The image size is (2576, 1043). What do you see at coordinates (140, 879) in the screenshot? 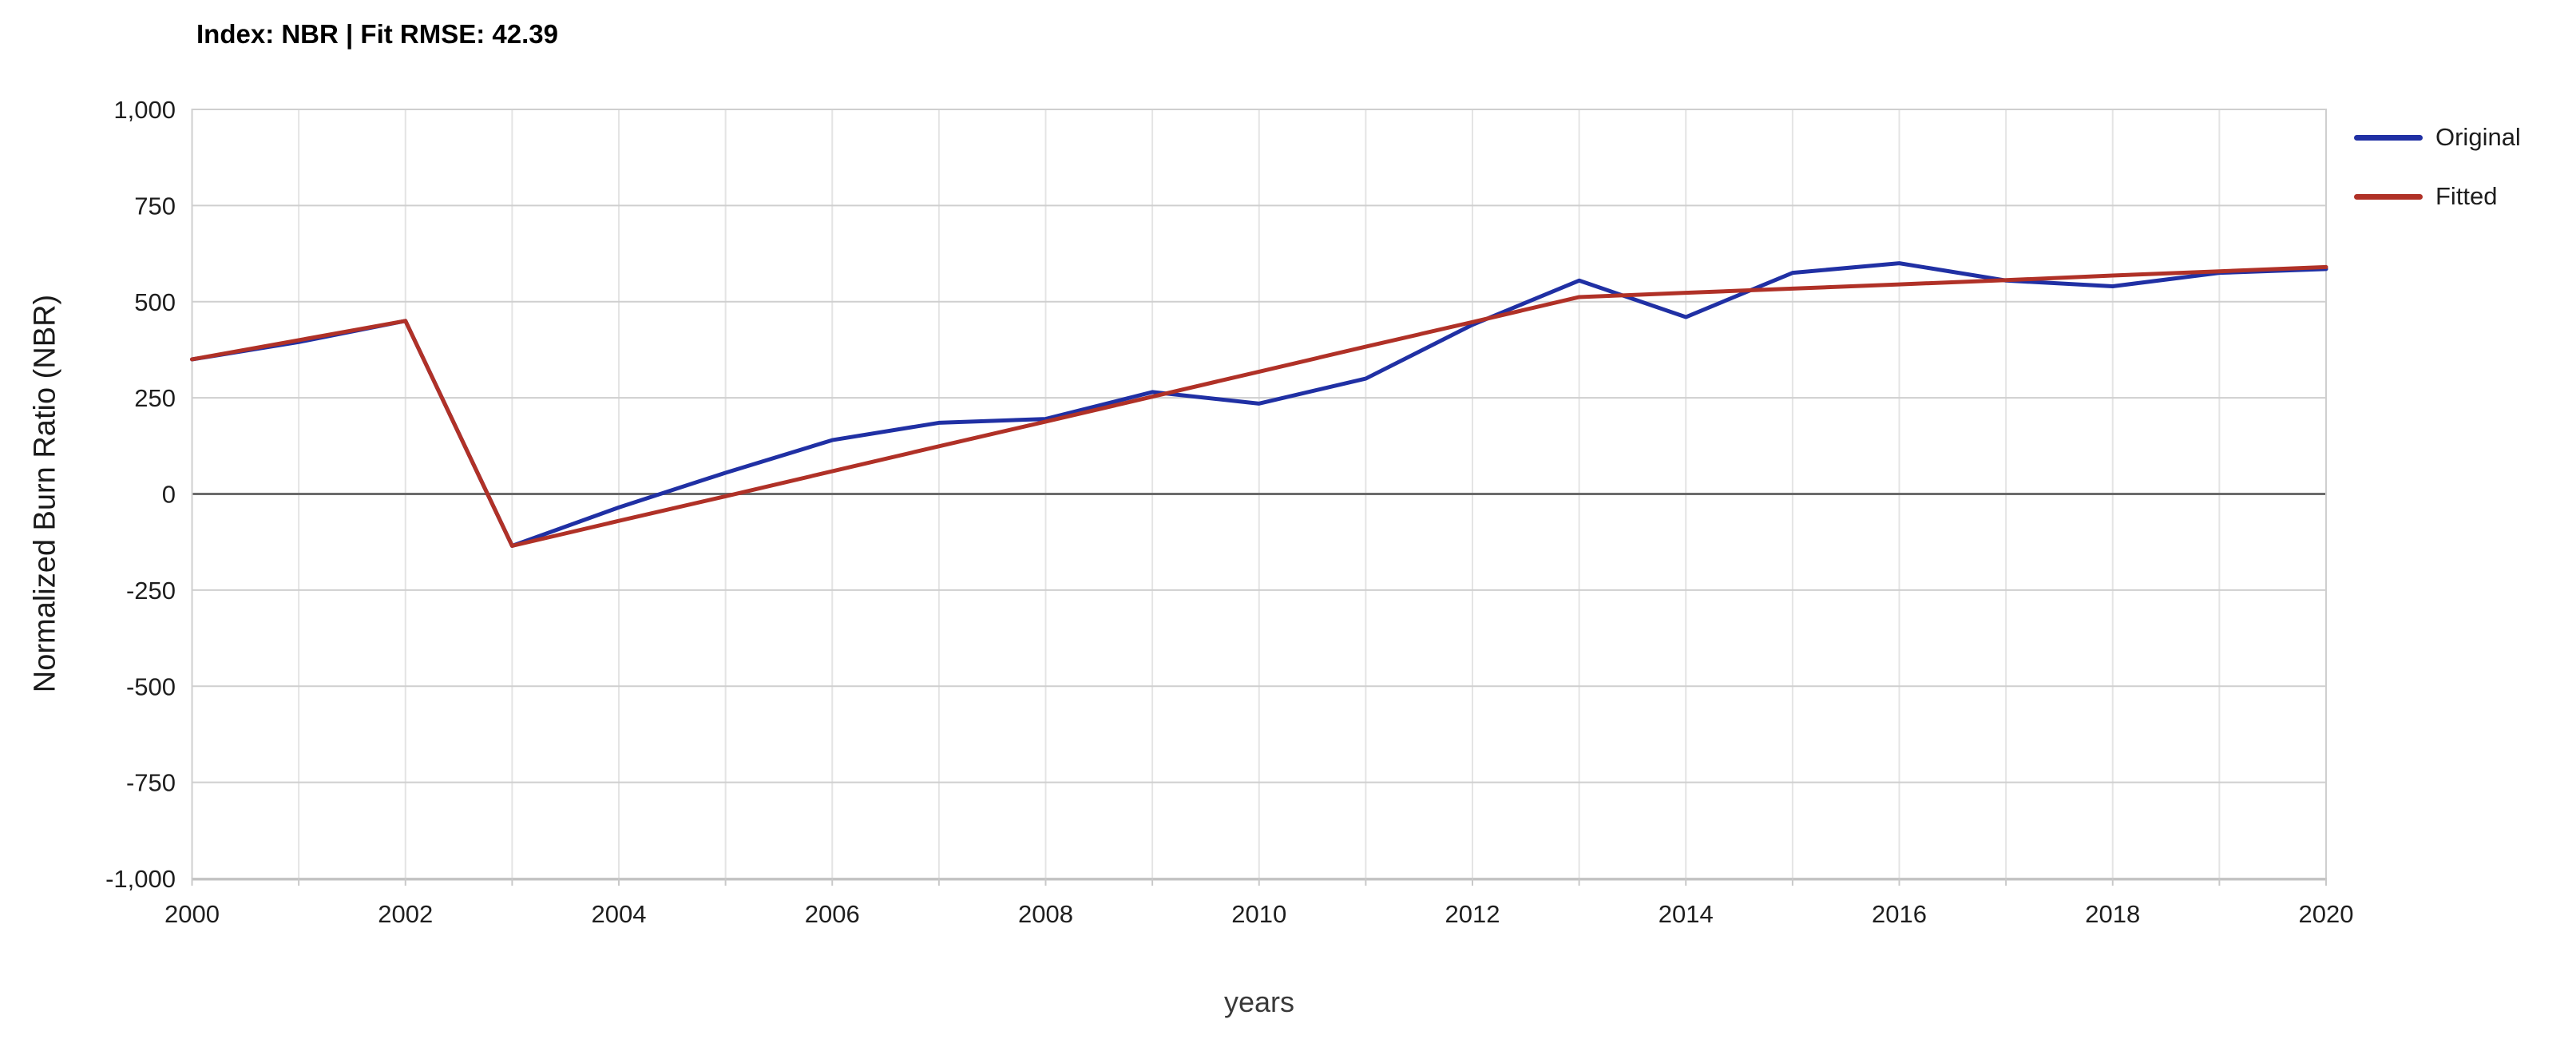
I see `y-tick-label: -1,000` at bounding box center [140, 879].